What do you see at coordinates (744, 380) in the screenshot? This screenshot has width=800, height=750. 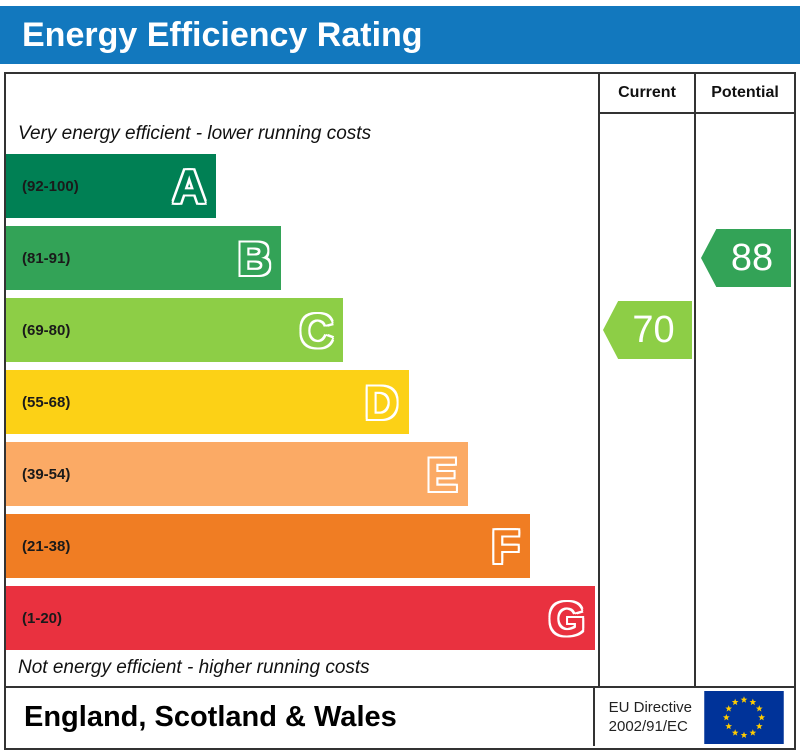 I see `potential-column: Potential 88` at bounding box center [744, 380].